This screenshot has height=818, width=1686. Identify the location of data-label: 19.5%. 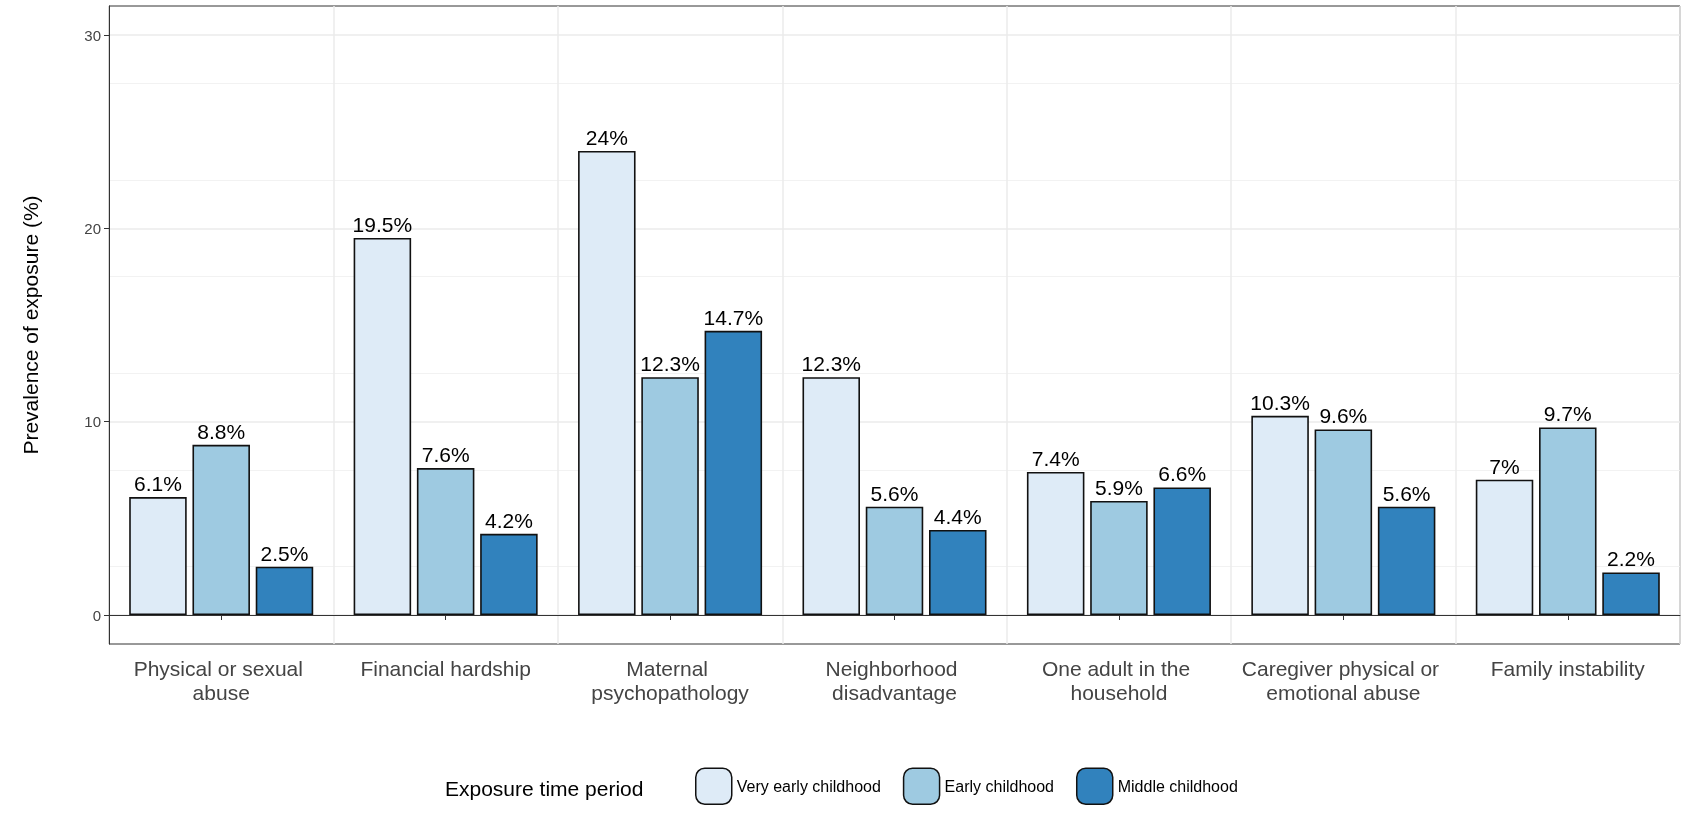
(382, 224).